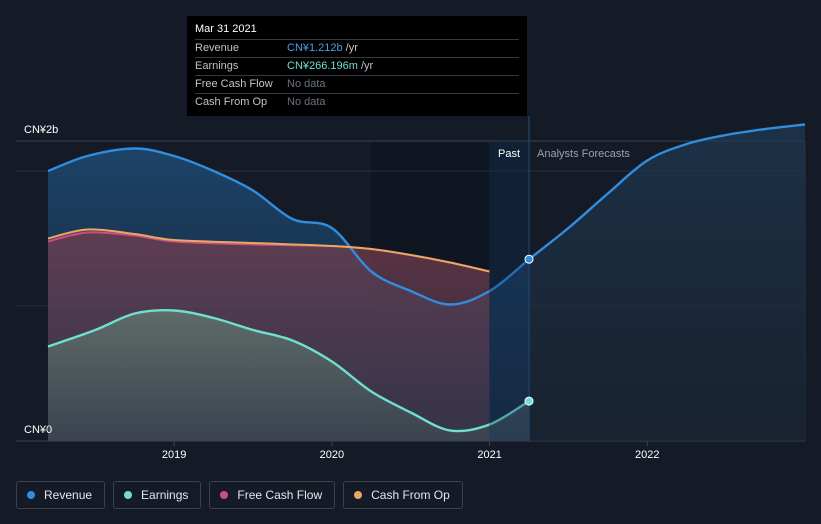 This screenshot has height=524, width=821. What do you see at coordinates (217, 48) in the screenshot?
I see `tooltip-label: Revenue` at bounding box center [217, 48].